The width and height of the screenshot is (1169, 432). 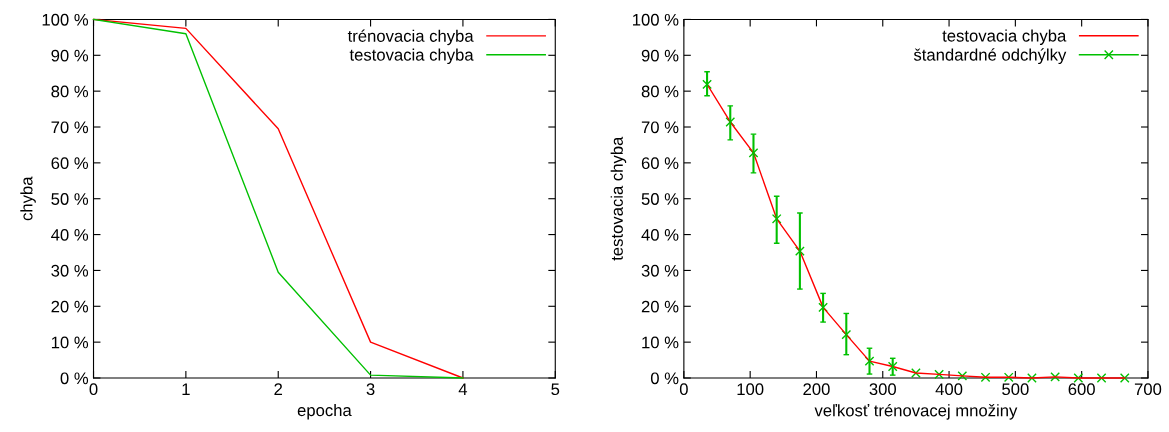 I want to click on x-tick-label: 5, so click(x=555, y=389).